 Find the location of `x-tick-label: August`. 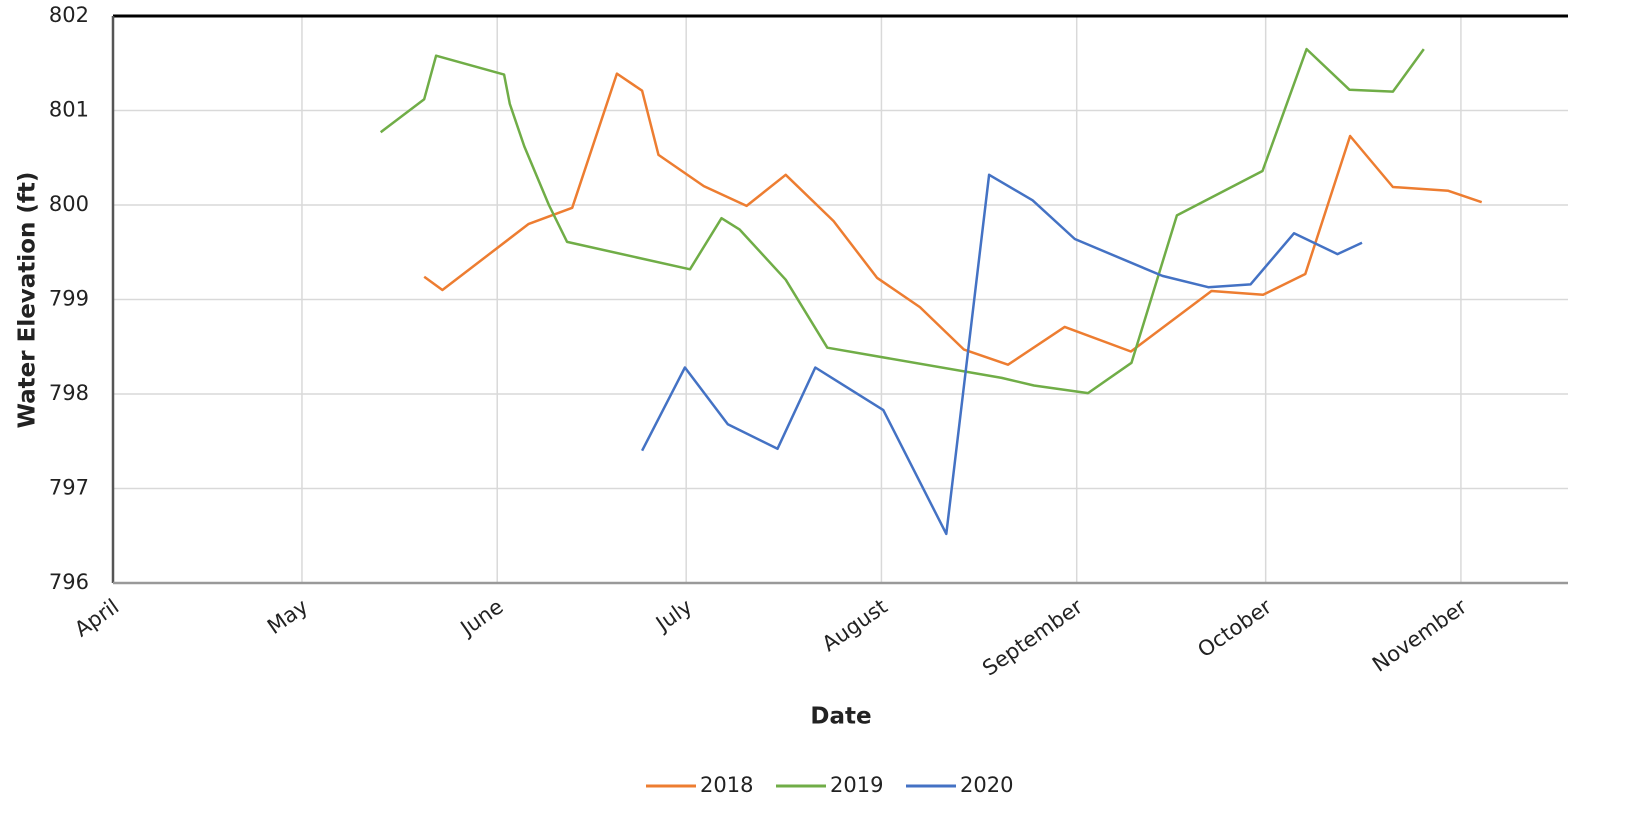

x-tick-label: August is located at coordinates (855, 625).